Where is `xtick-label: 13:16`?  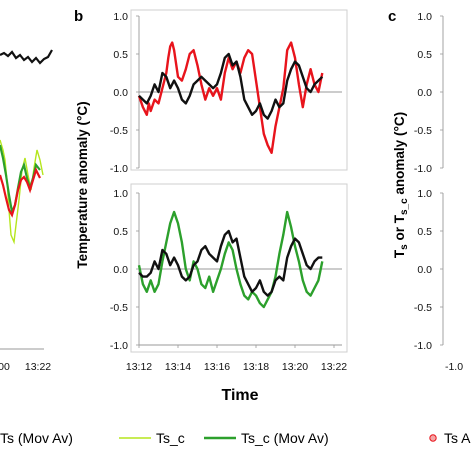
xtick-label: 13:16 is located at coordinates (217, 367).